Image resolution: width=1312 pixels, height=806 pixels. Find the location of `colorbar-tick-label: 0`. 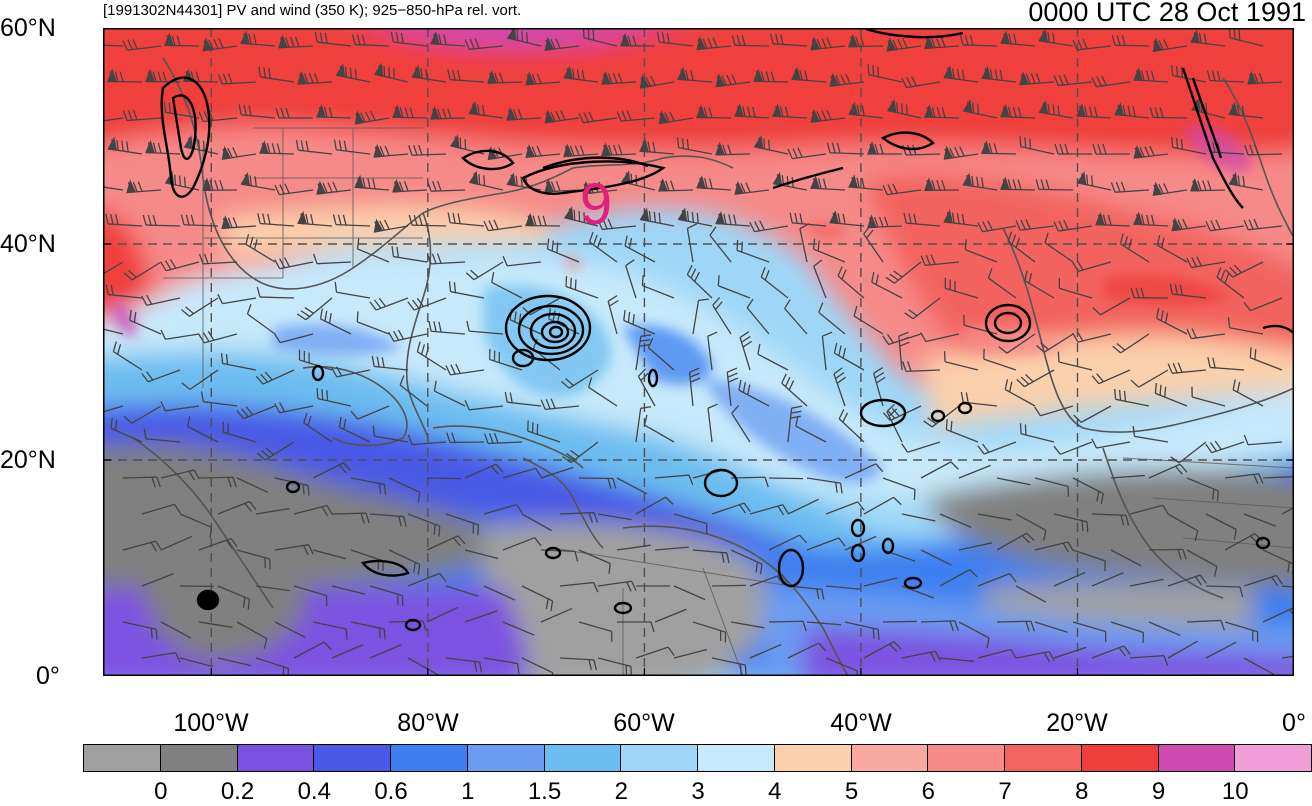

colorbar-tick-label: 0 is located at coordinates (160, 792).